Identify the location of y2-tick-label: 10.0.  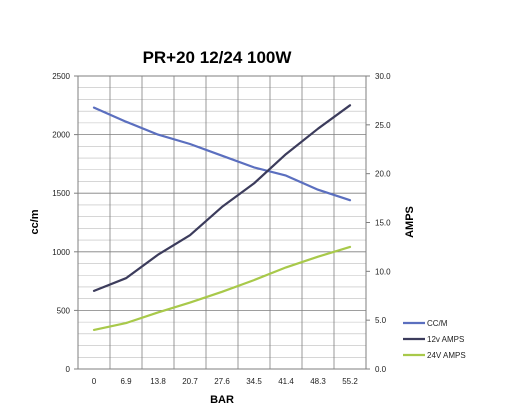
(383, 271).